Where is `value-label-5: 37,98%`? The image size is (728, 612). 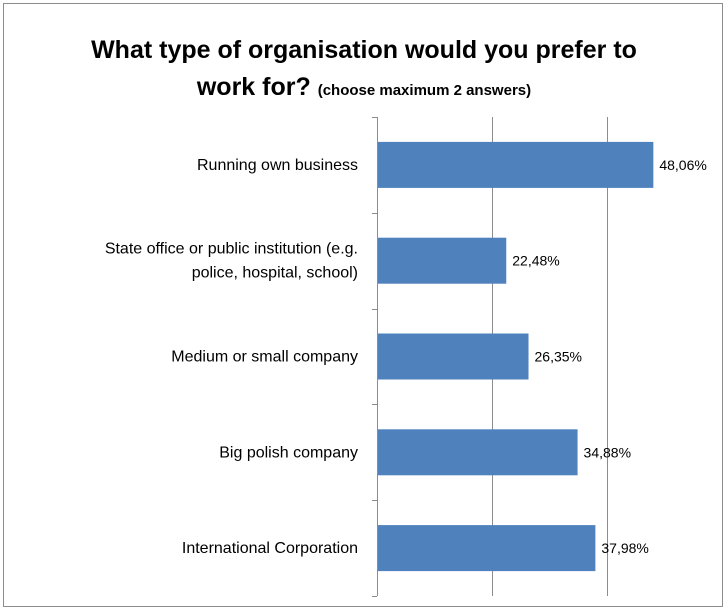 value-label-5: 37,98% is located at coordinates (624, 548).